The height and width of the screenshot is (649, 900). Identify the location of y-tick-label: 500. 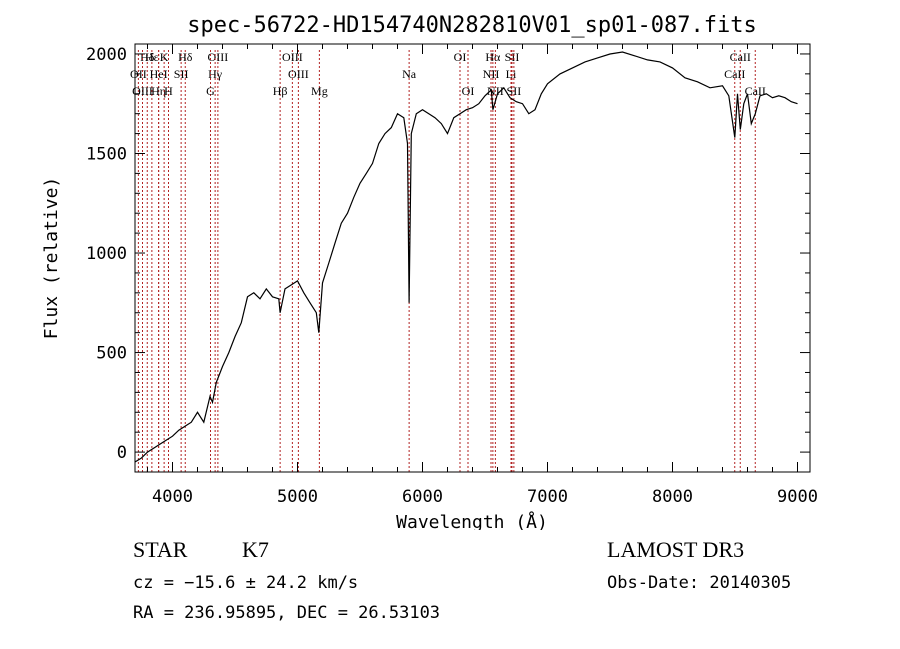
(111, 354).